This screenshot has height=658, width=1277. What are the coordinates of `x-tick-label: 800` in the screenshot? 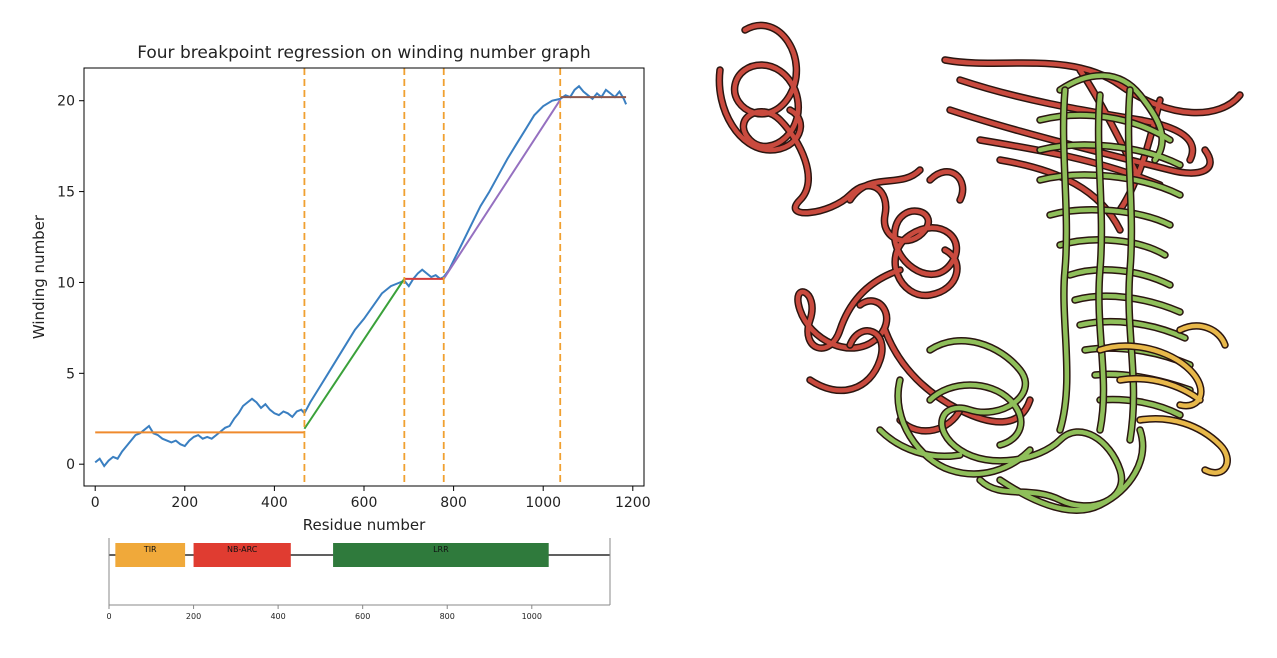 It's located at (453, 503).